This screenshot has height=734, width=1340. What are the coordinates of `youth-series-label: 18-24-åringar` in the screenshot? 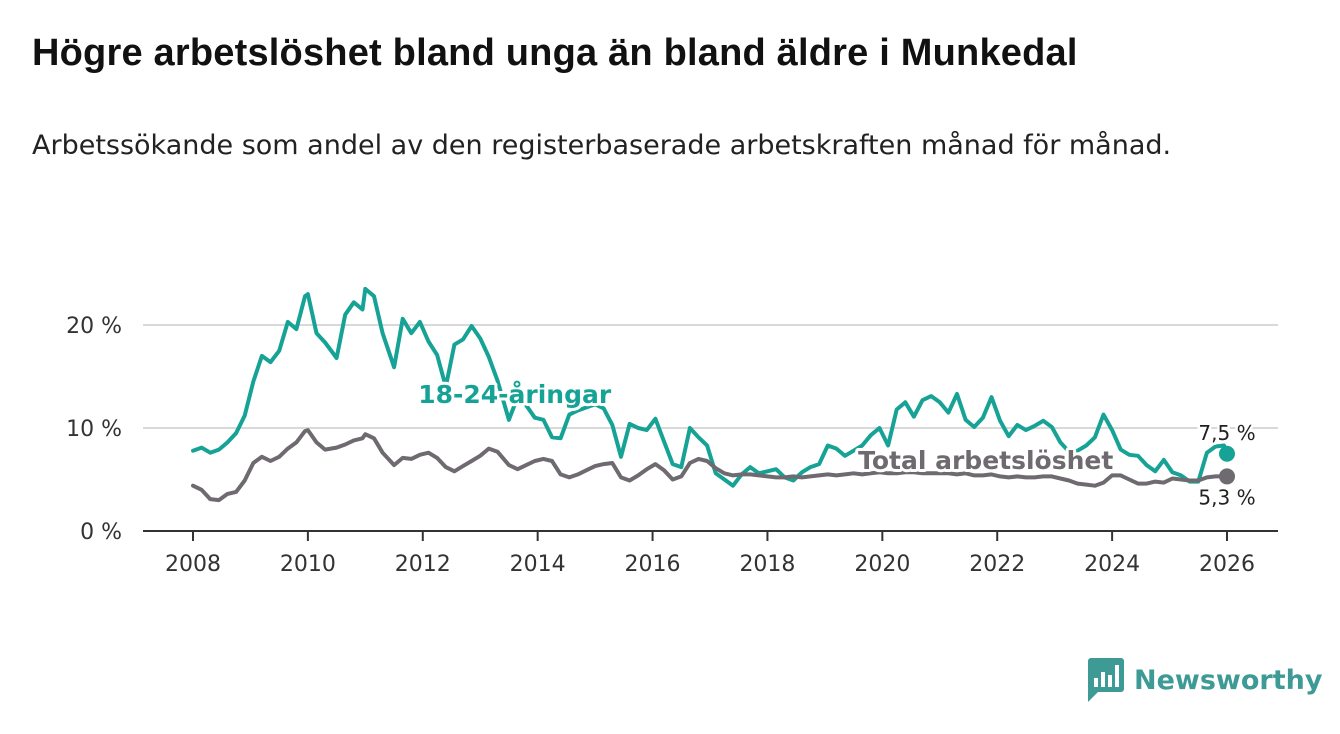 It's located at (515, 394).